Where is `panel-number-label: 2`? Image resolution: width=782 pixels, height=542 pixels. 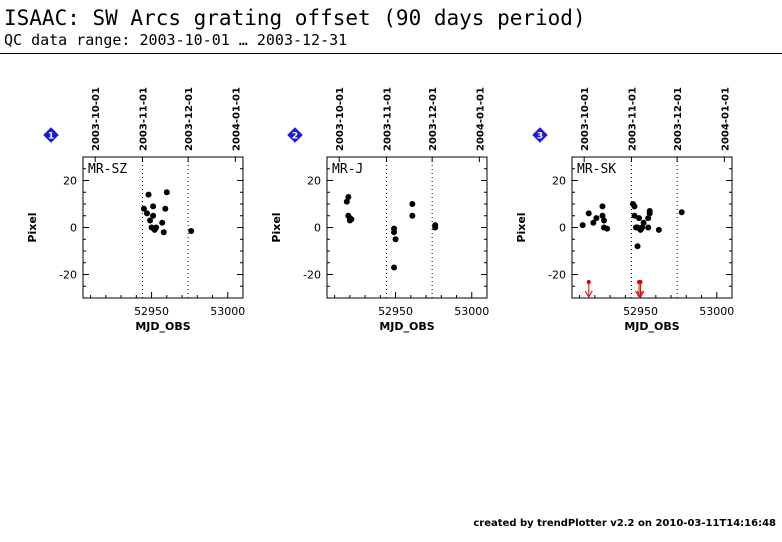 panel-number-label: 2 is located at coordinates (295, 137).